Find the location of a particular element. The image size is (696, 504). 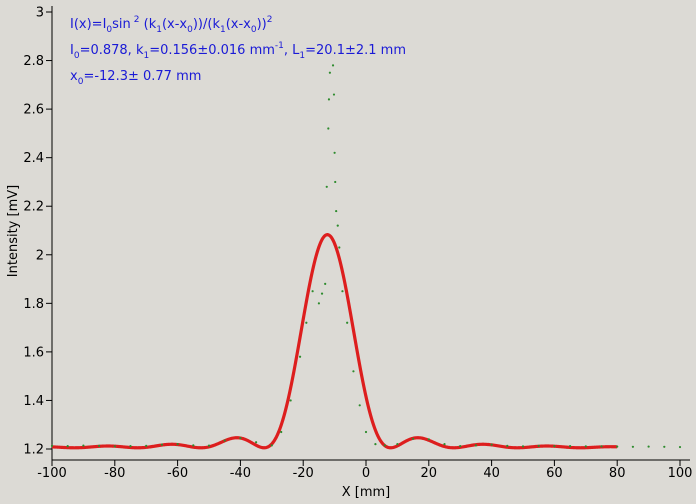

y-tick-label: 1.2 is located at coordinates (33, 450).